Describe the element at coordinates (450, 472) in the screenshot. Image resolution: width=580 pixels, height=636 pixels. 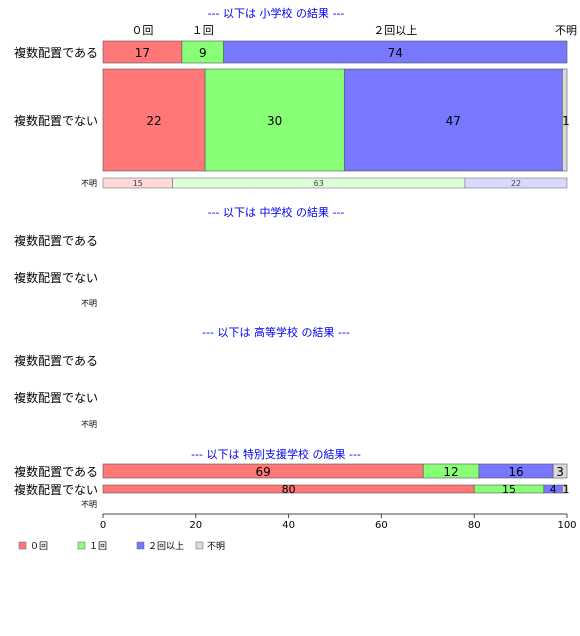
I see `data-label-3-0-1: 12` at that location.